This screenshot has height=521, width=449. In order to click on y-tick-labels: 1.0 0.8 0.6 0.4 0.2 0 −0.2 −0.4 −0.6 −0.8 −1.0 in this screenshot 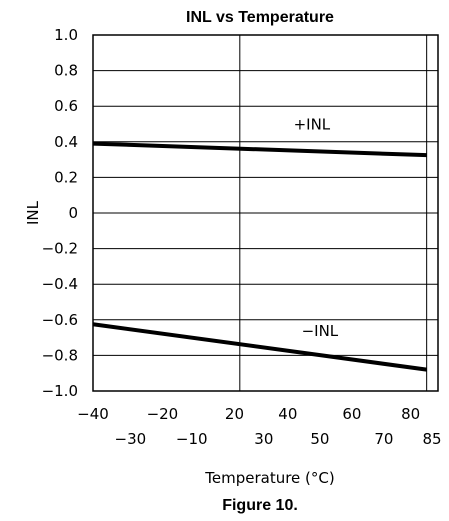, I will do `click(60, 213)`.